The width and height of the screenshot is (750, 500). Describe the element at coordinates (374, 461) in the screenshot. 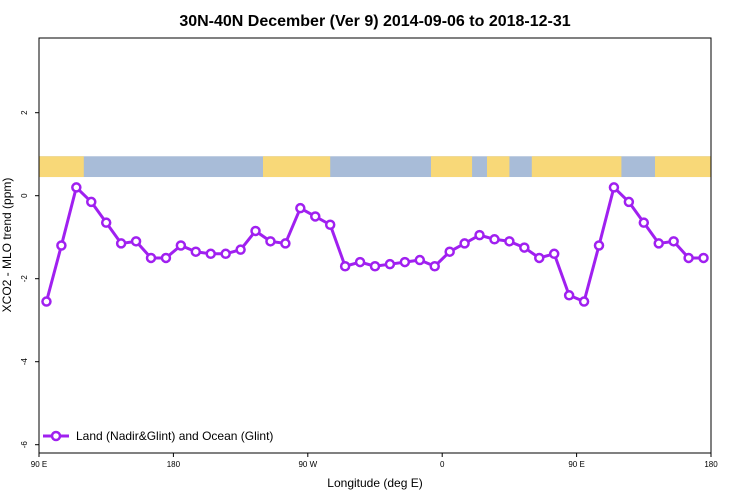

I see `x-axis: 90 E 180 90 W 0 90 E 180` at that location.